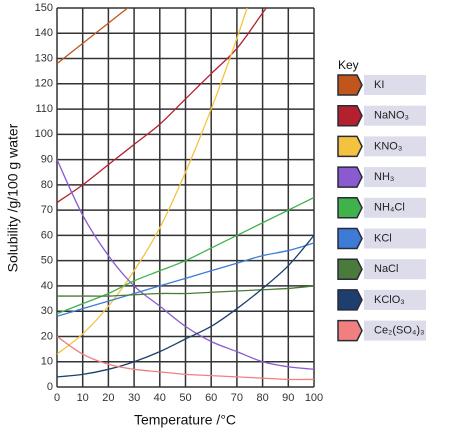  What do you see at coordinates (47, 235) in the screenshot?
I see `y-tick-label: 60` at bounding box center [47, 235].